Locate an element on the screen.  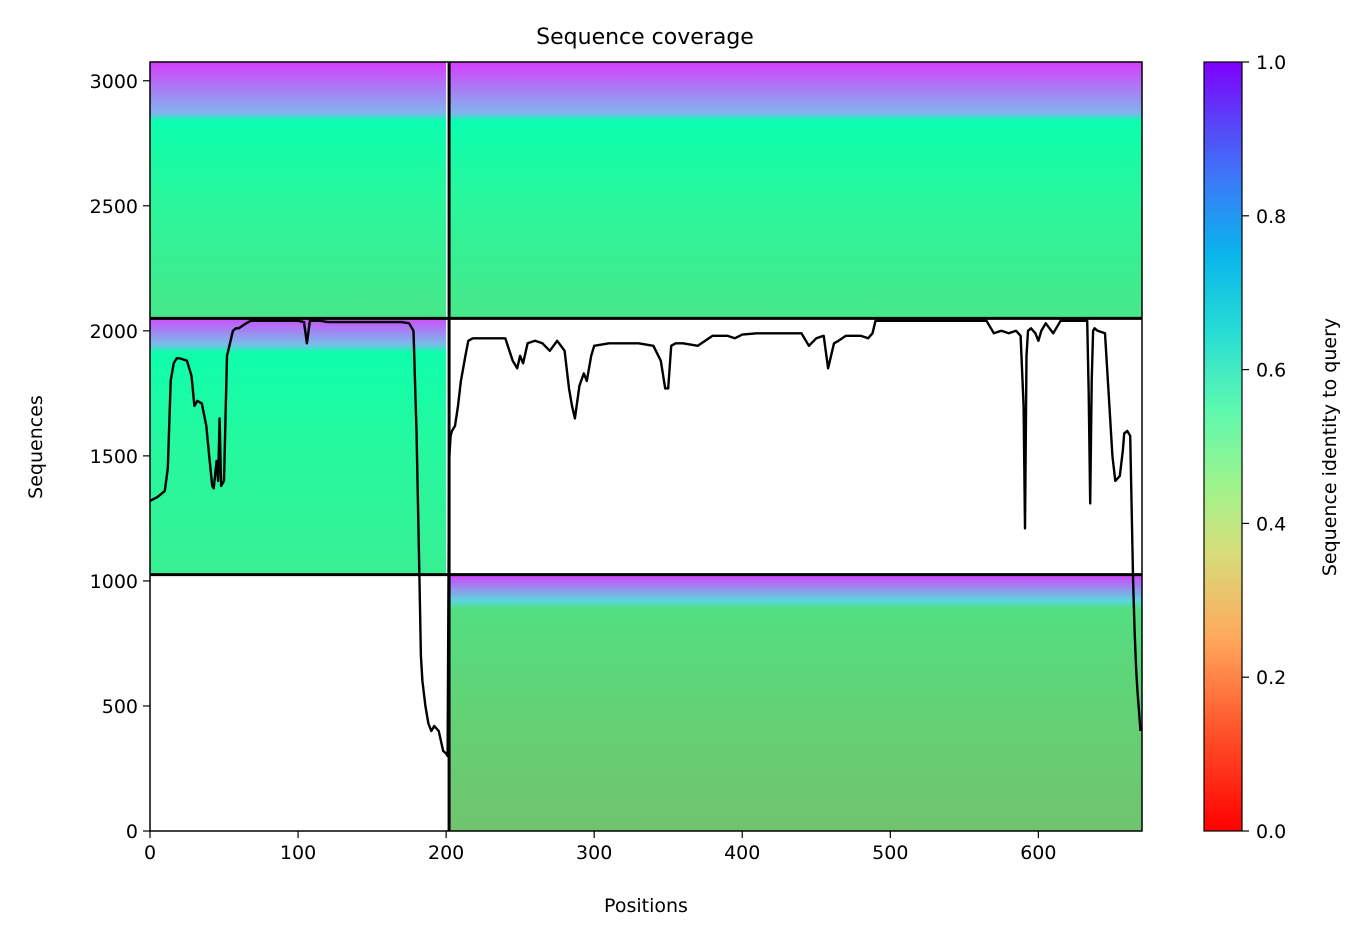
y-tick-label: 2500 is located at coordinates (114, 207).